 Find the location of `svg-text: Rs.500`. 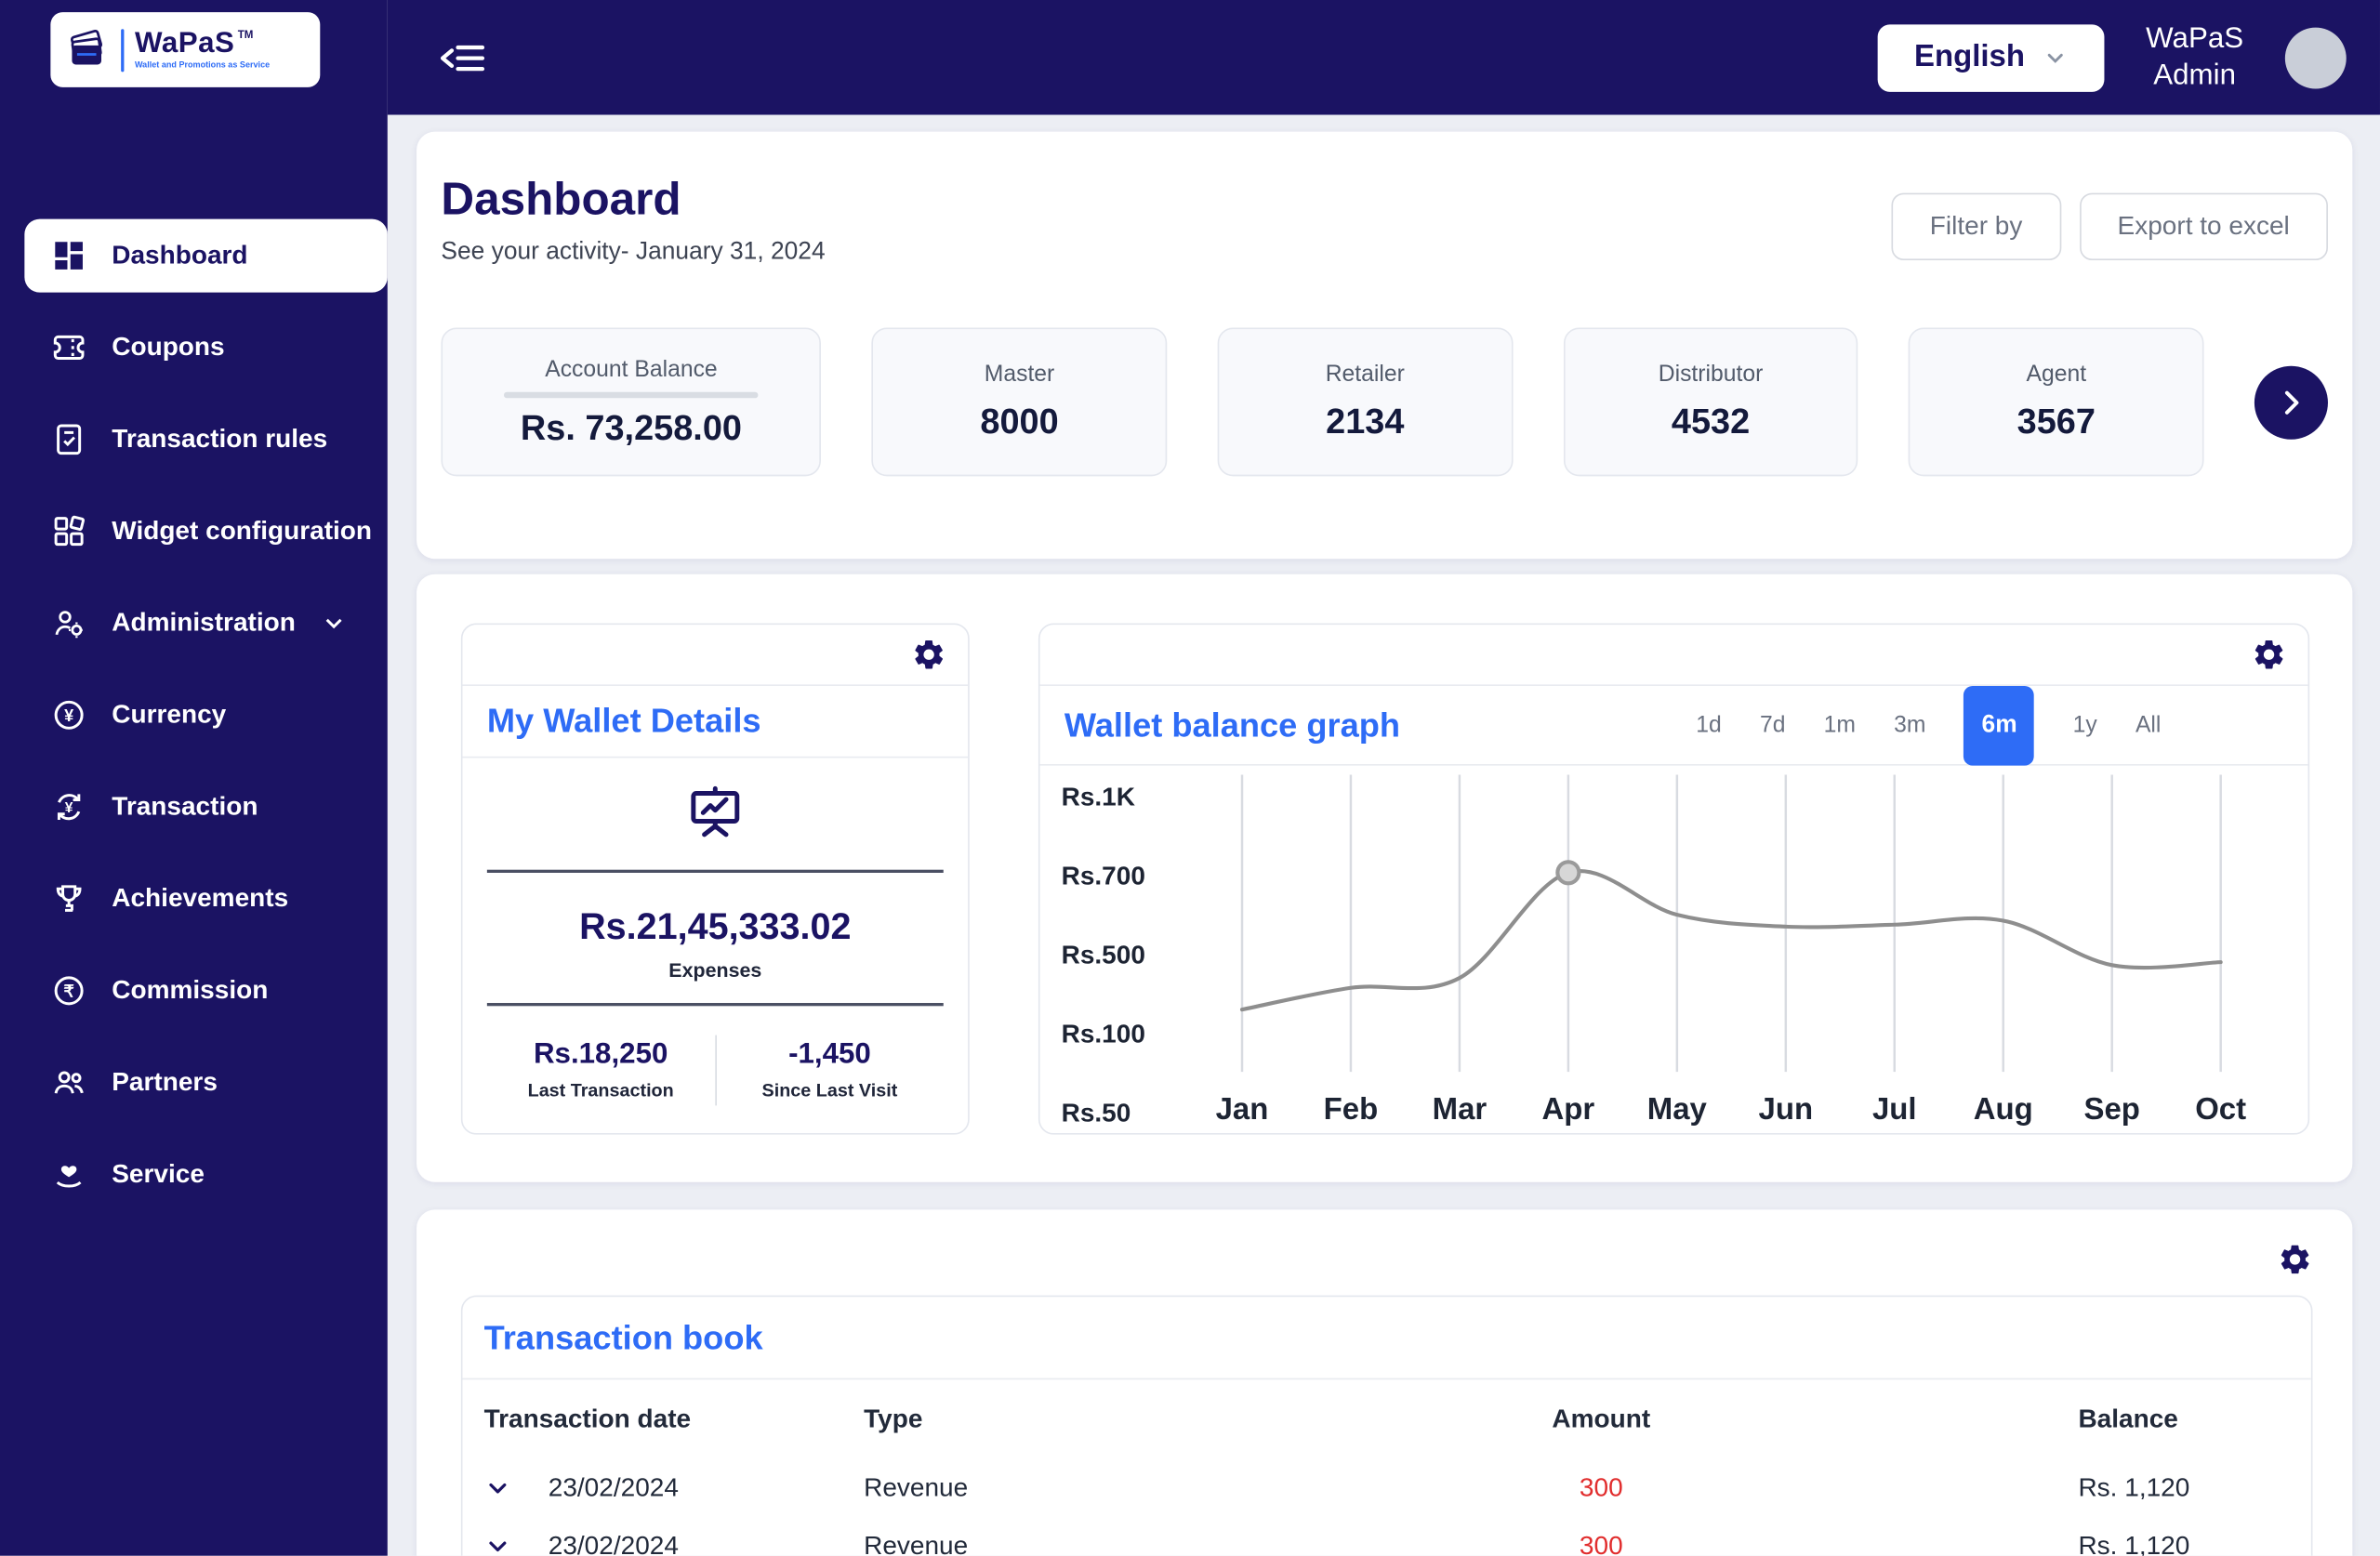

svg-text: Rs.500 is located at coordinates (1103, 955).